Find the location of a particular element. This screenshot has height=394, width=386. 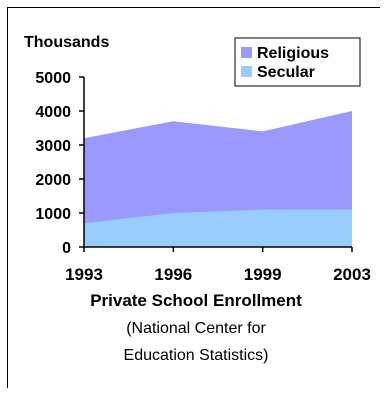

y-tick-label: 0 is located at coordinates (66, 248).